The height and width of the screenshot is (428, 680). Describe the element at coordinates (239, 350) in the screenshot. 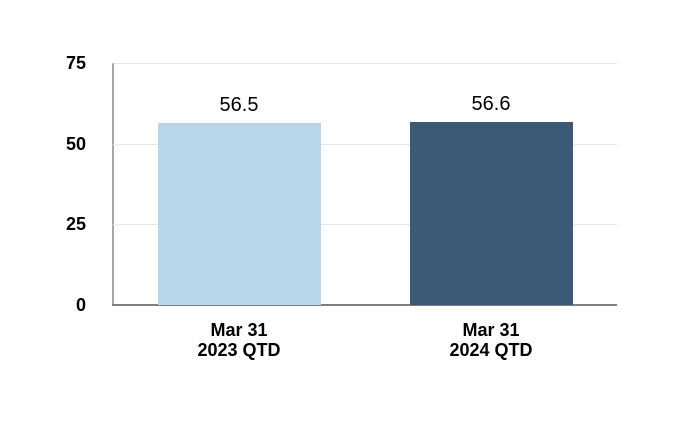

I see `x-category-label-line: 2023 QTD` at that location.